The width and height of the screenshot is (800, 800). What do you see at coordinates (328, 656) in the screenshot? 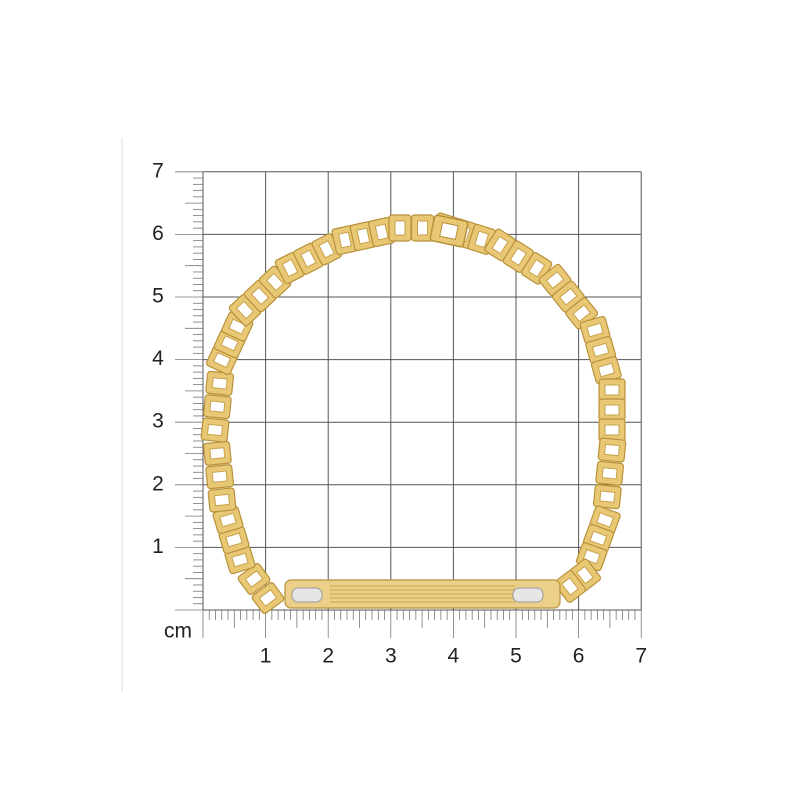
I see `x-label: 2` at bounding box center [328, 656].